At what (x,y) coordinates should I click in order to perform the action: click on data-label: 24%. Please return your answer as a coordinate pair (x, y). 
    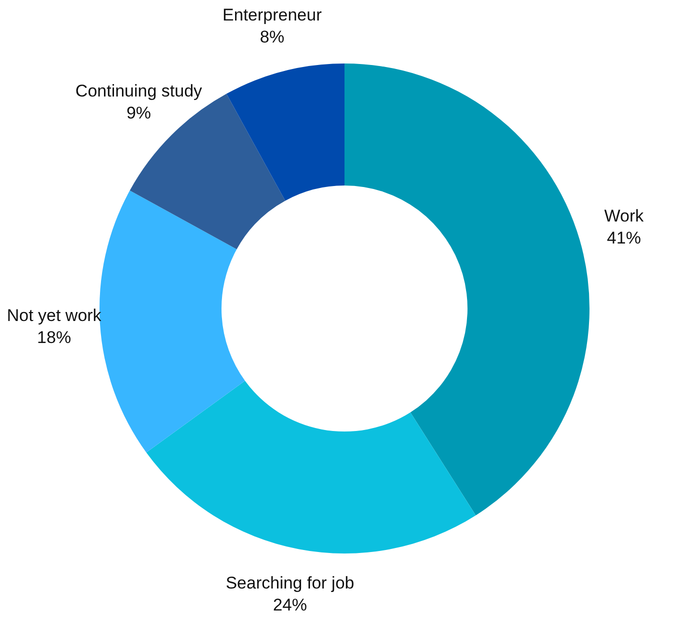
    Looking at the image, I should click on (289, 604).